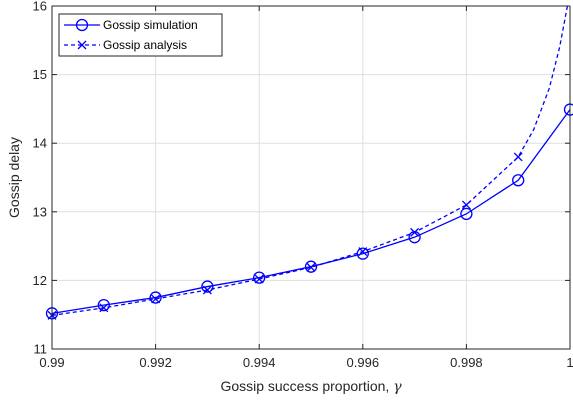 The image size is (573, 403). Describe the element at coordinates (397, 387) in the screenshot. I see `x-axis-label-symbol: γ` at that location.